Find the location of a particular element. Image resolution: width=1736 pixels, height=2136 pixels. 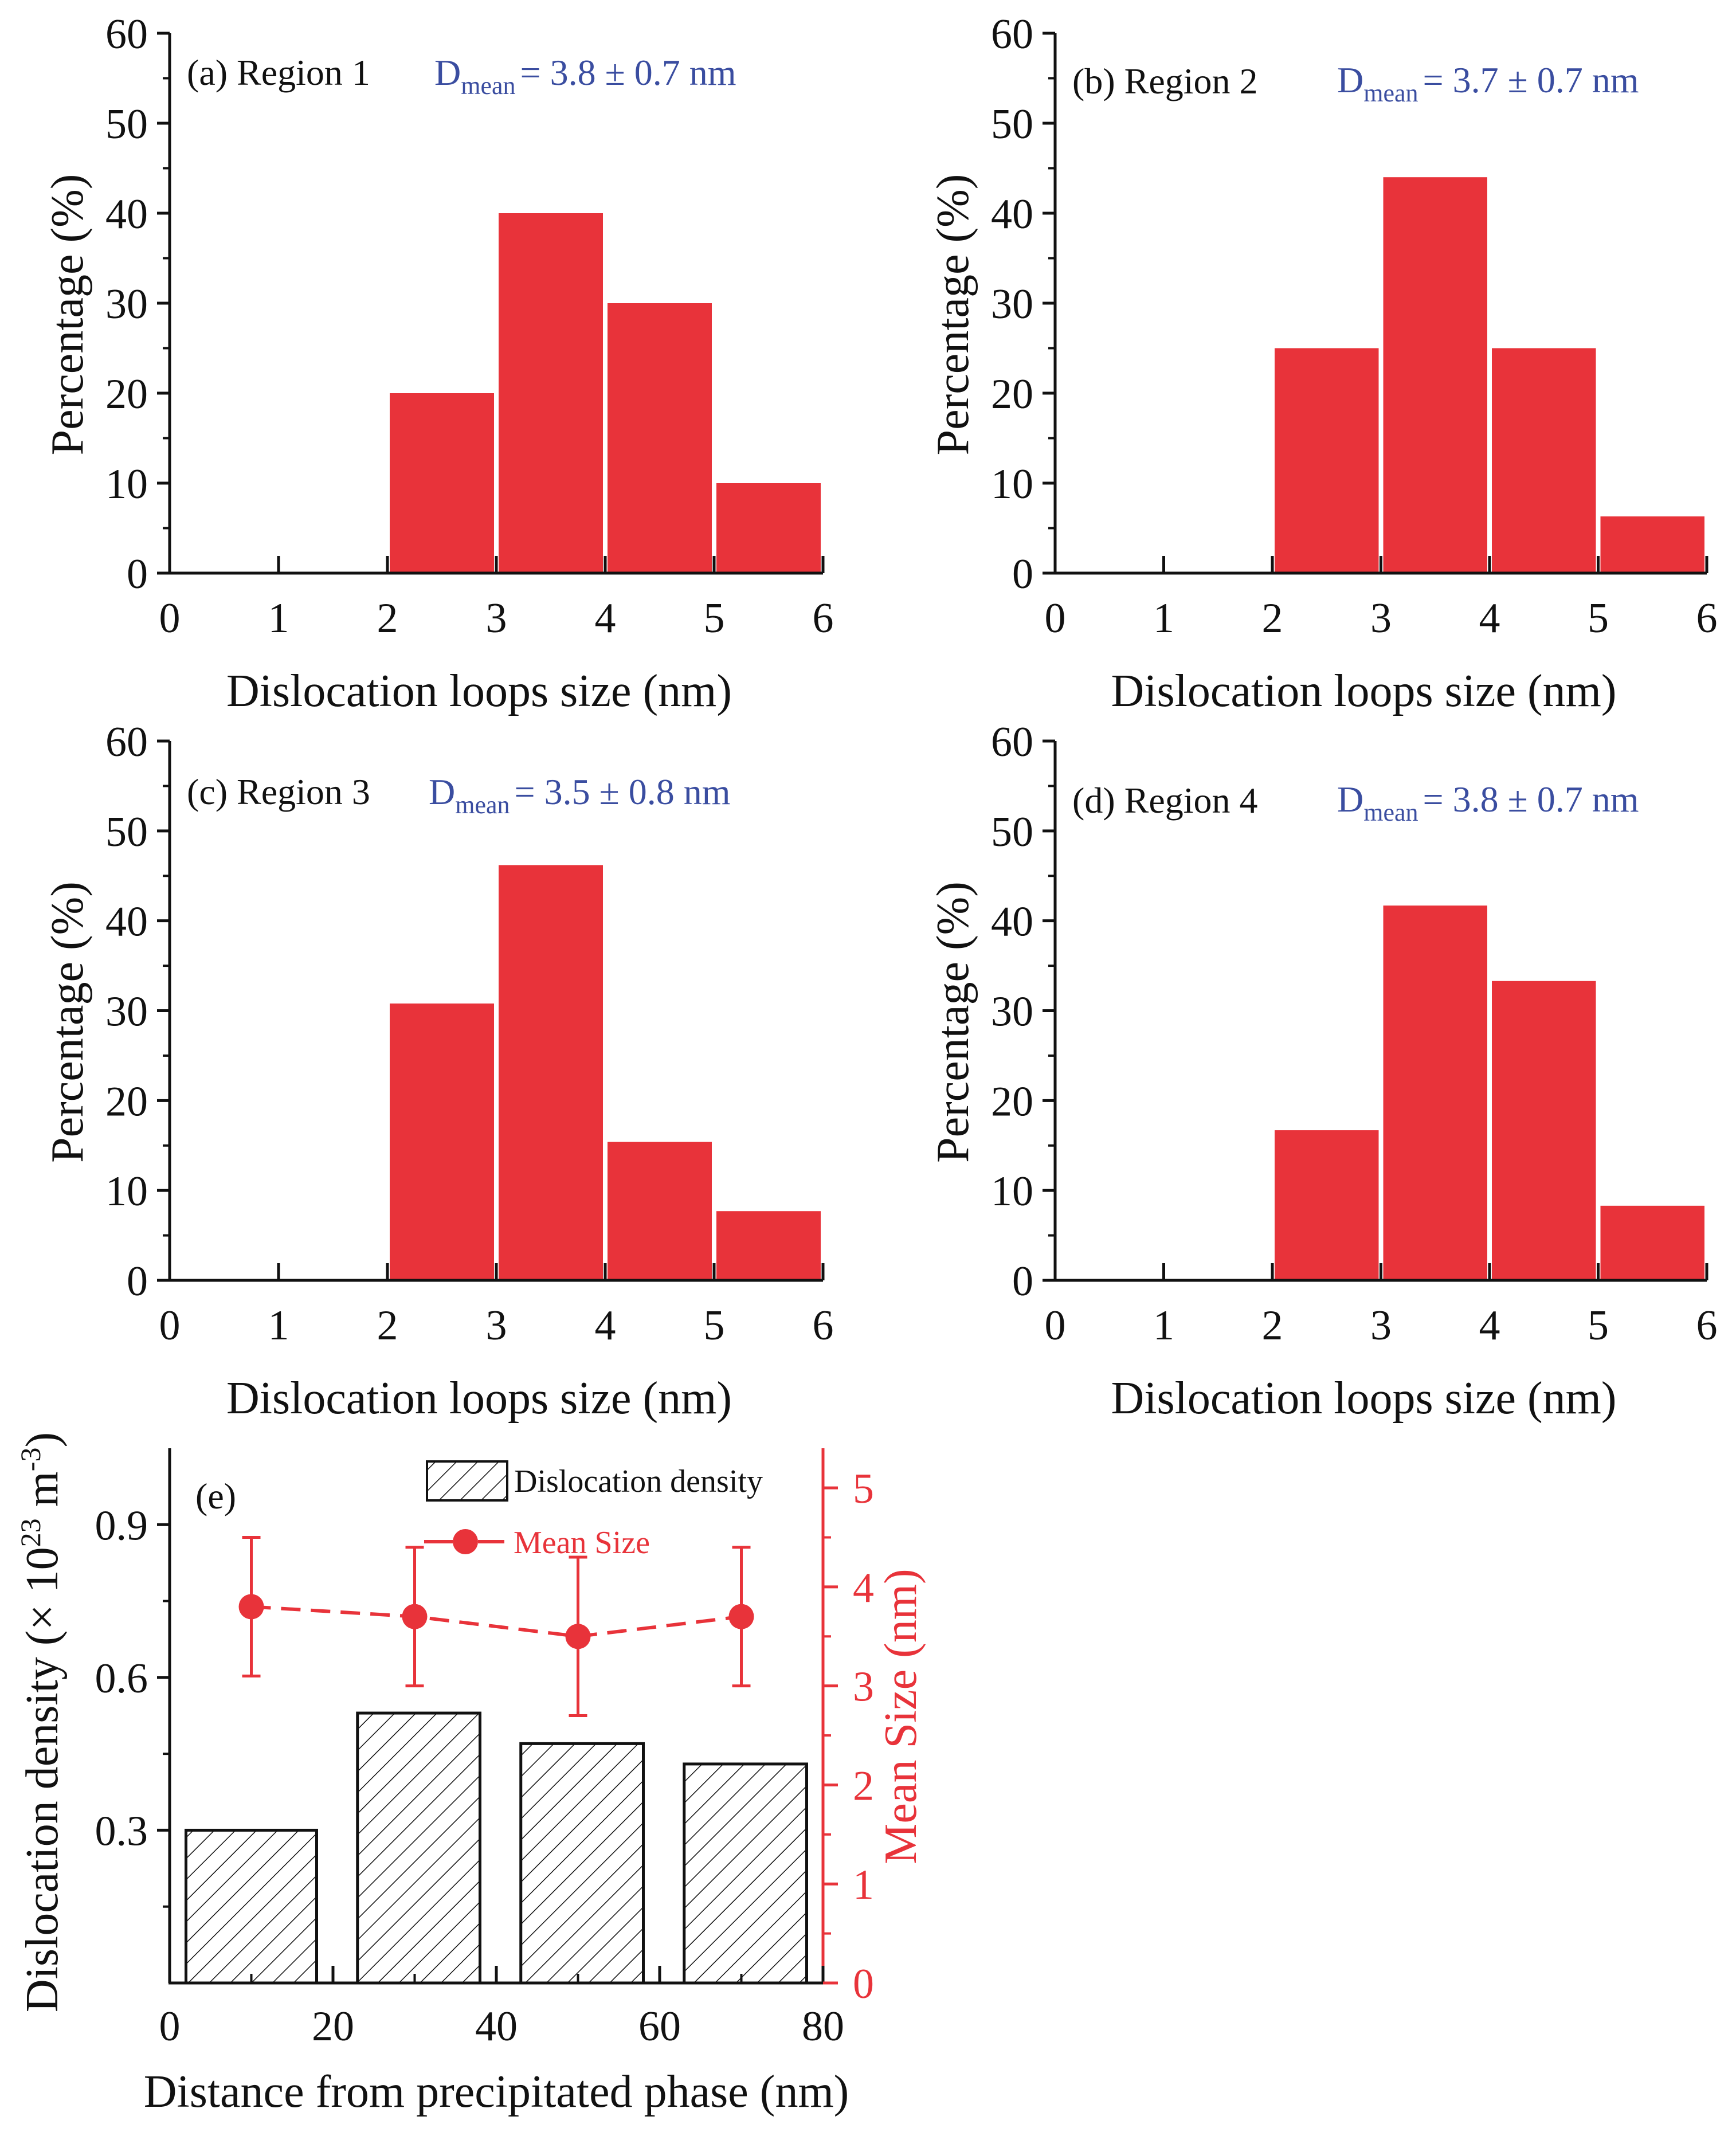

y-tick-label: 0.3 is located at coordinates (121, 1832).